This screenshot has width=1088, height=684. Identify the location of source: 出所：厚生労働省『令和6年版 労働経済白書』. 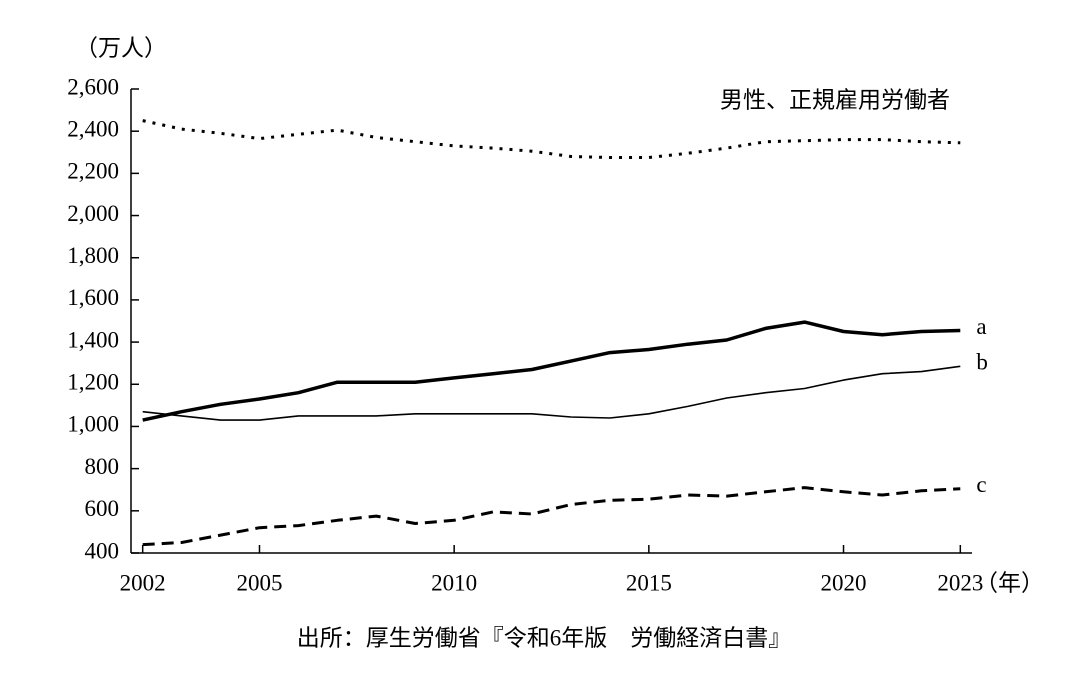
(544, 637).